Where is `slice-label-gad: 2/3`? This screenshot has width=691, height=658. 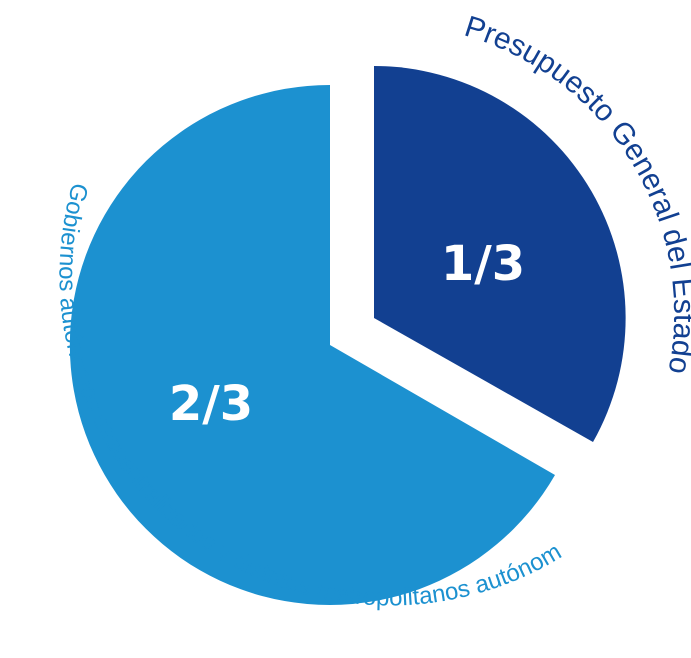 slice-label-gad: 2/3 is located at coordinates (211, 404).